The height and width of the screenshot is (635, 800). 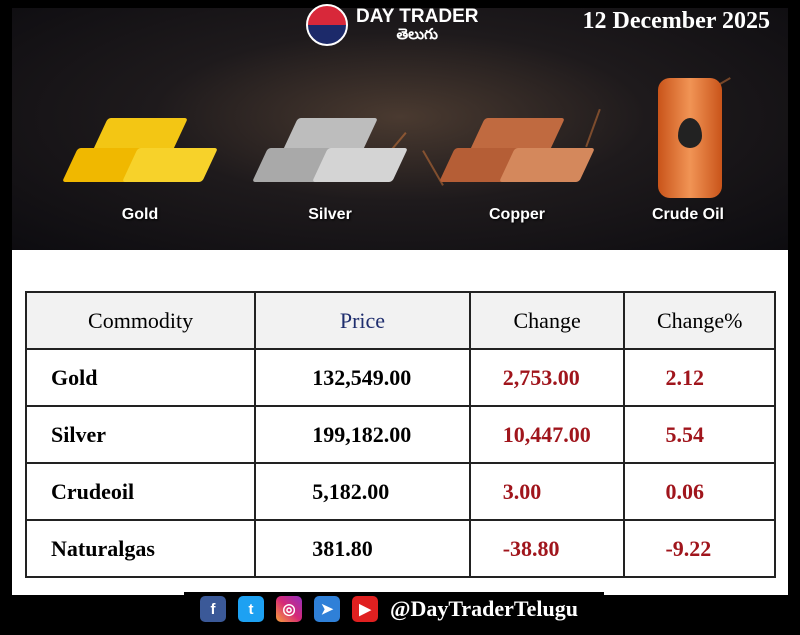 What do you see at coordinates (140, 320) in the screenshot?
I see `header-commodity: Commodity` at bounding box center [140, 320].